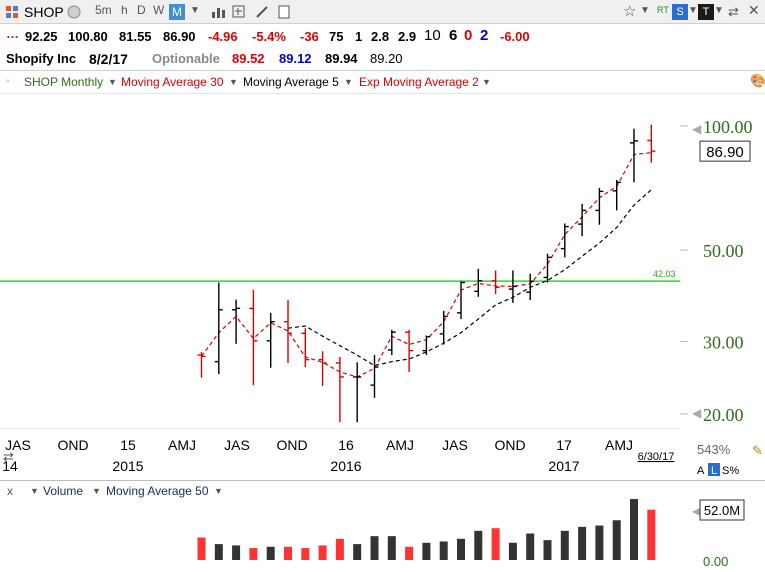  I want to click on ma5-value: 89.12, so click(295, 58).